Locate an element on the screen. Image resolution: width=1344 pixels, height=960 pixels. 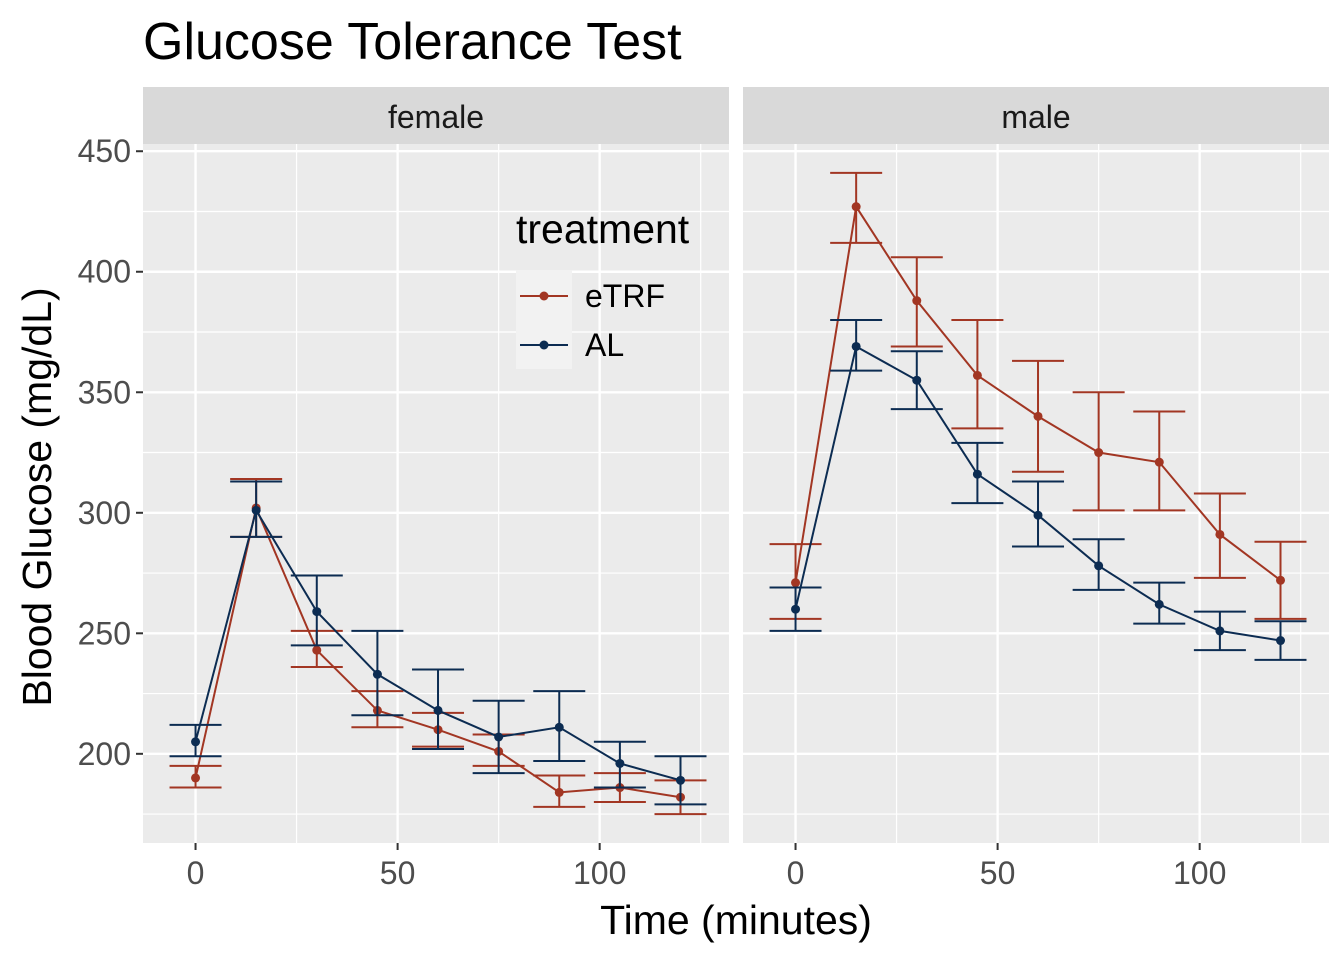
y-tick-label: 350 is located at coordinates (104, 392).